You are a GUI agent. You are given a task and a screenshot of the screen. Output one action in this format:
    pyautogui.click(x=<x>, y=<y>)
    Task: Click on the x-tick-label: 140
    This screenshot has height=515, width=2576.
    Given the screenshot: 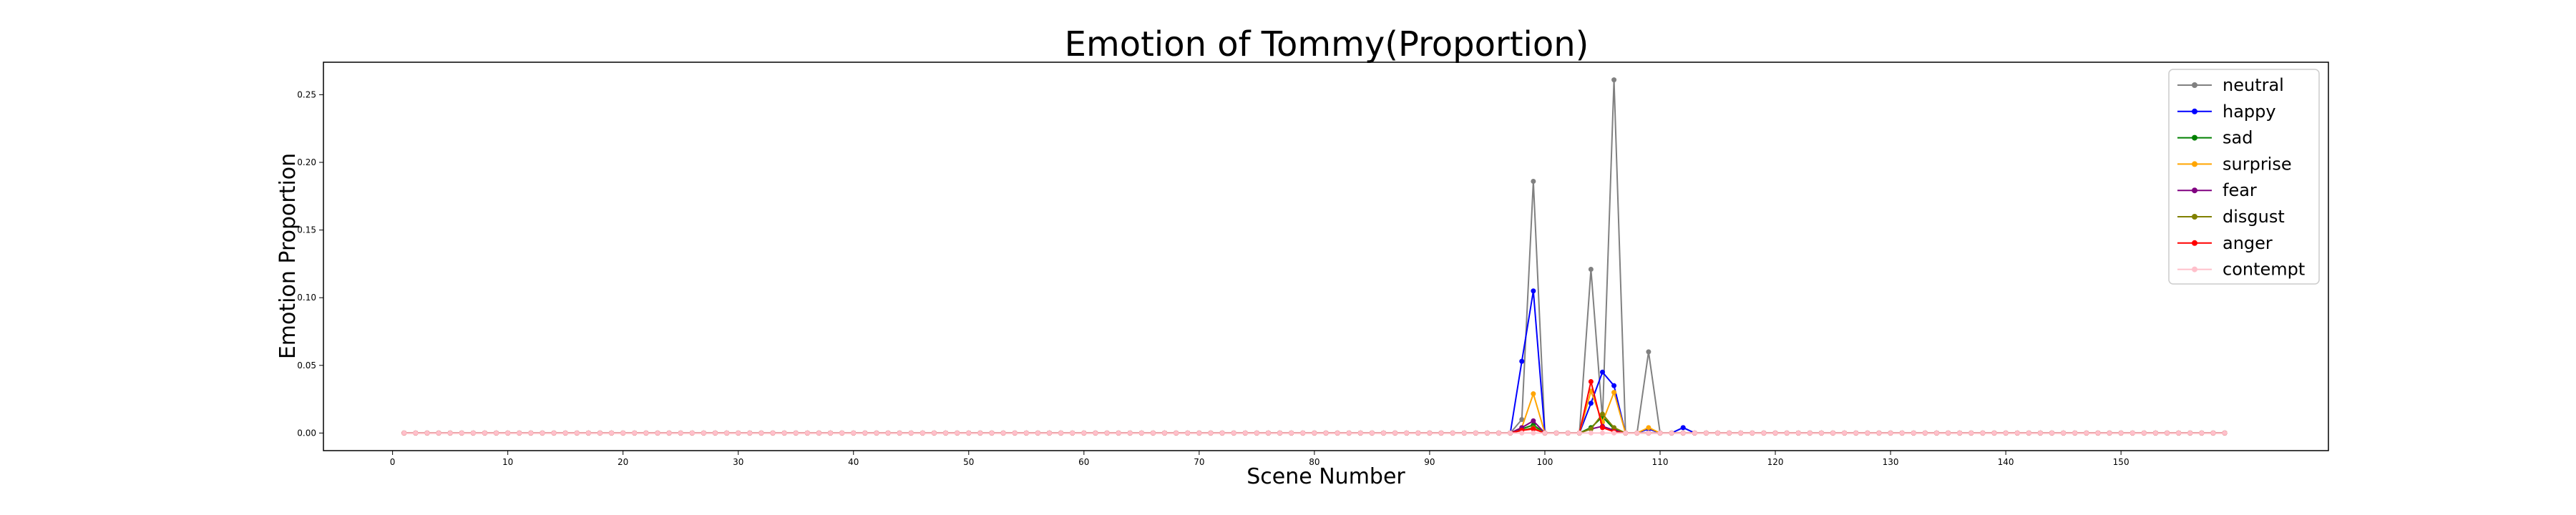 What is the action you would take?
    pyautogui.click(x=2006, y=462)
    